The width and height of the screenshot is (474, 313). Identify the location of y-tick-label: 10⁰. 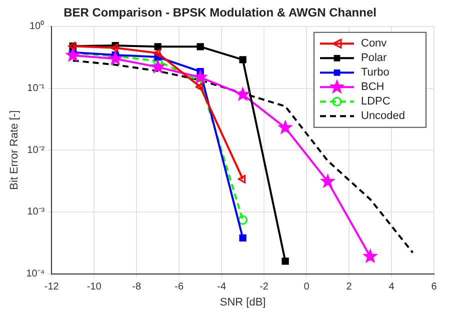
(37, 26).